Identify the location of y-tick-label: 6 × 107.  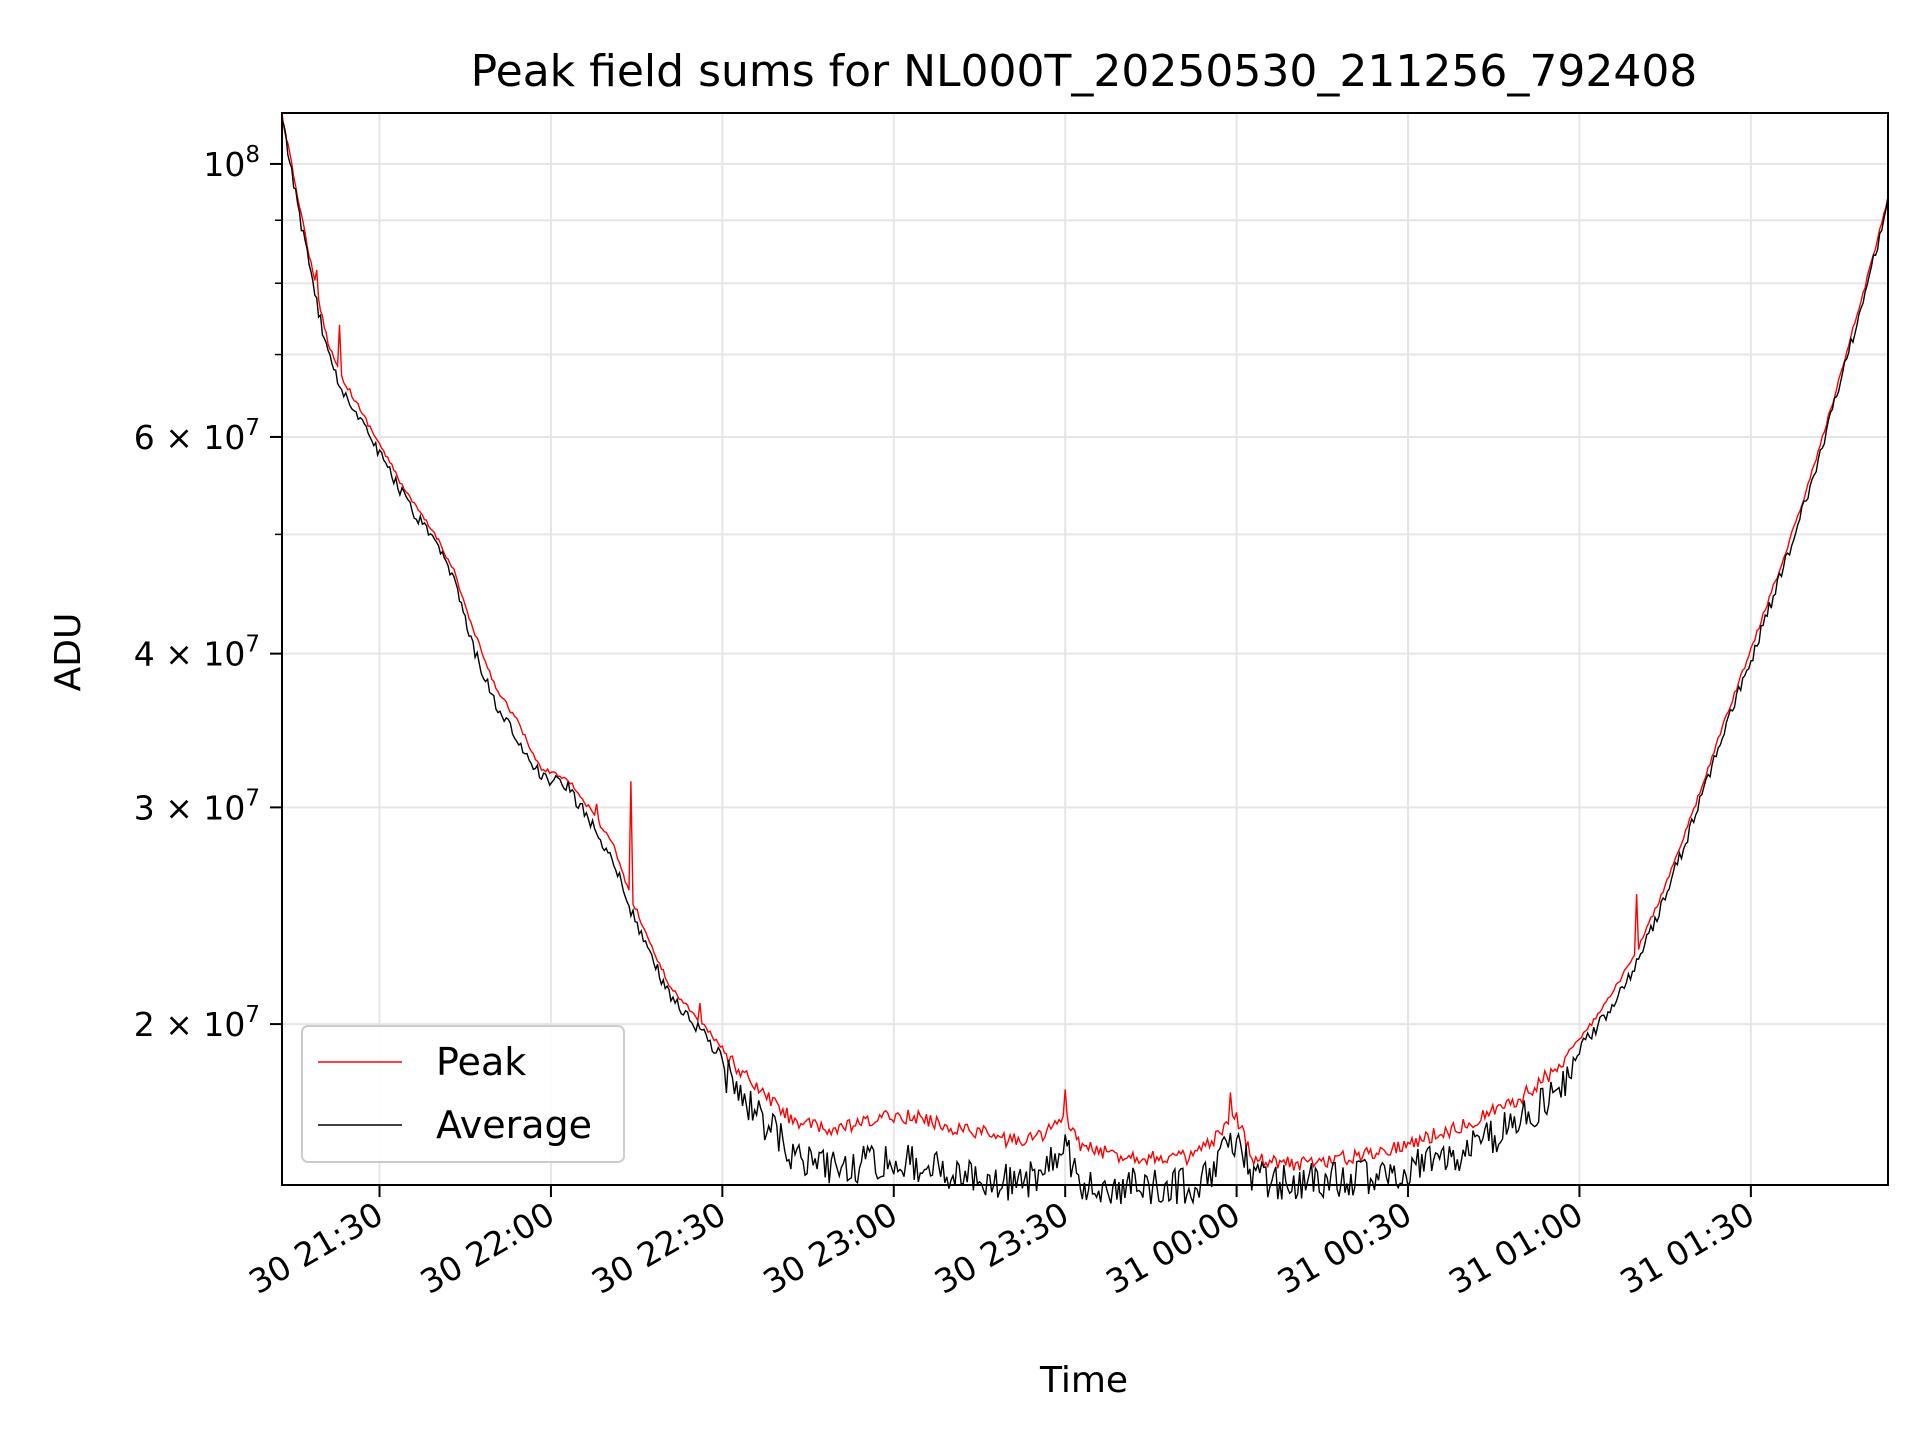
(197, 436).